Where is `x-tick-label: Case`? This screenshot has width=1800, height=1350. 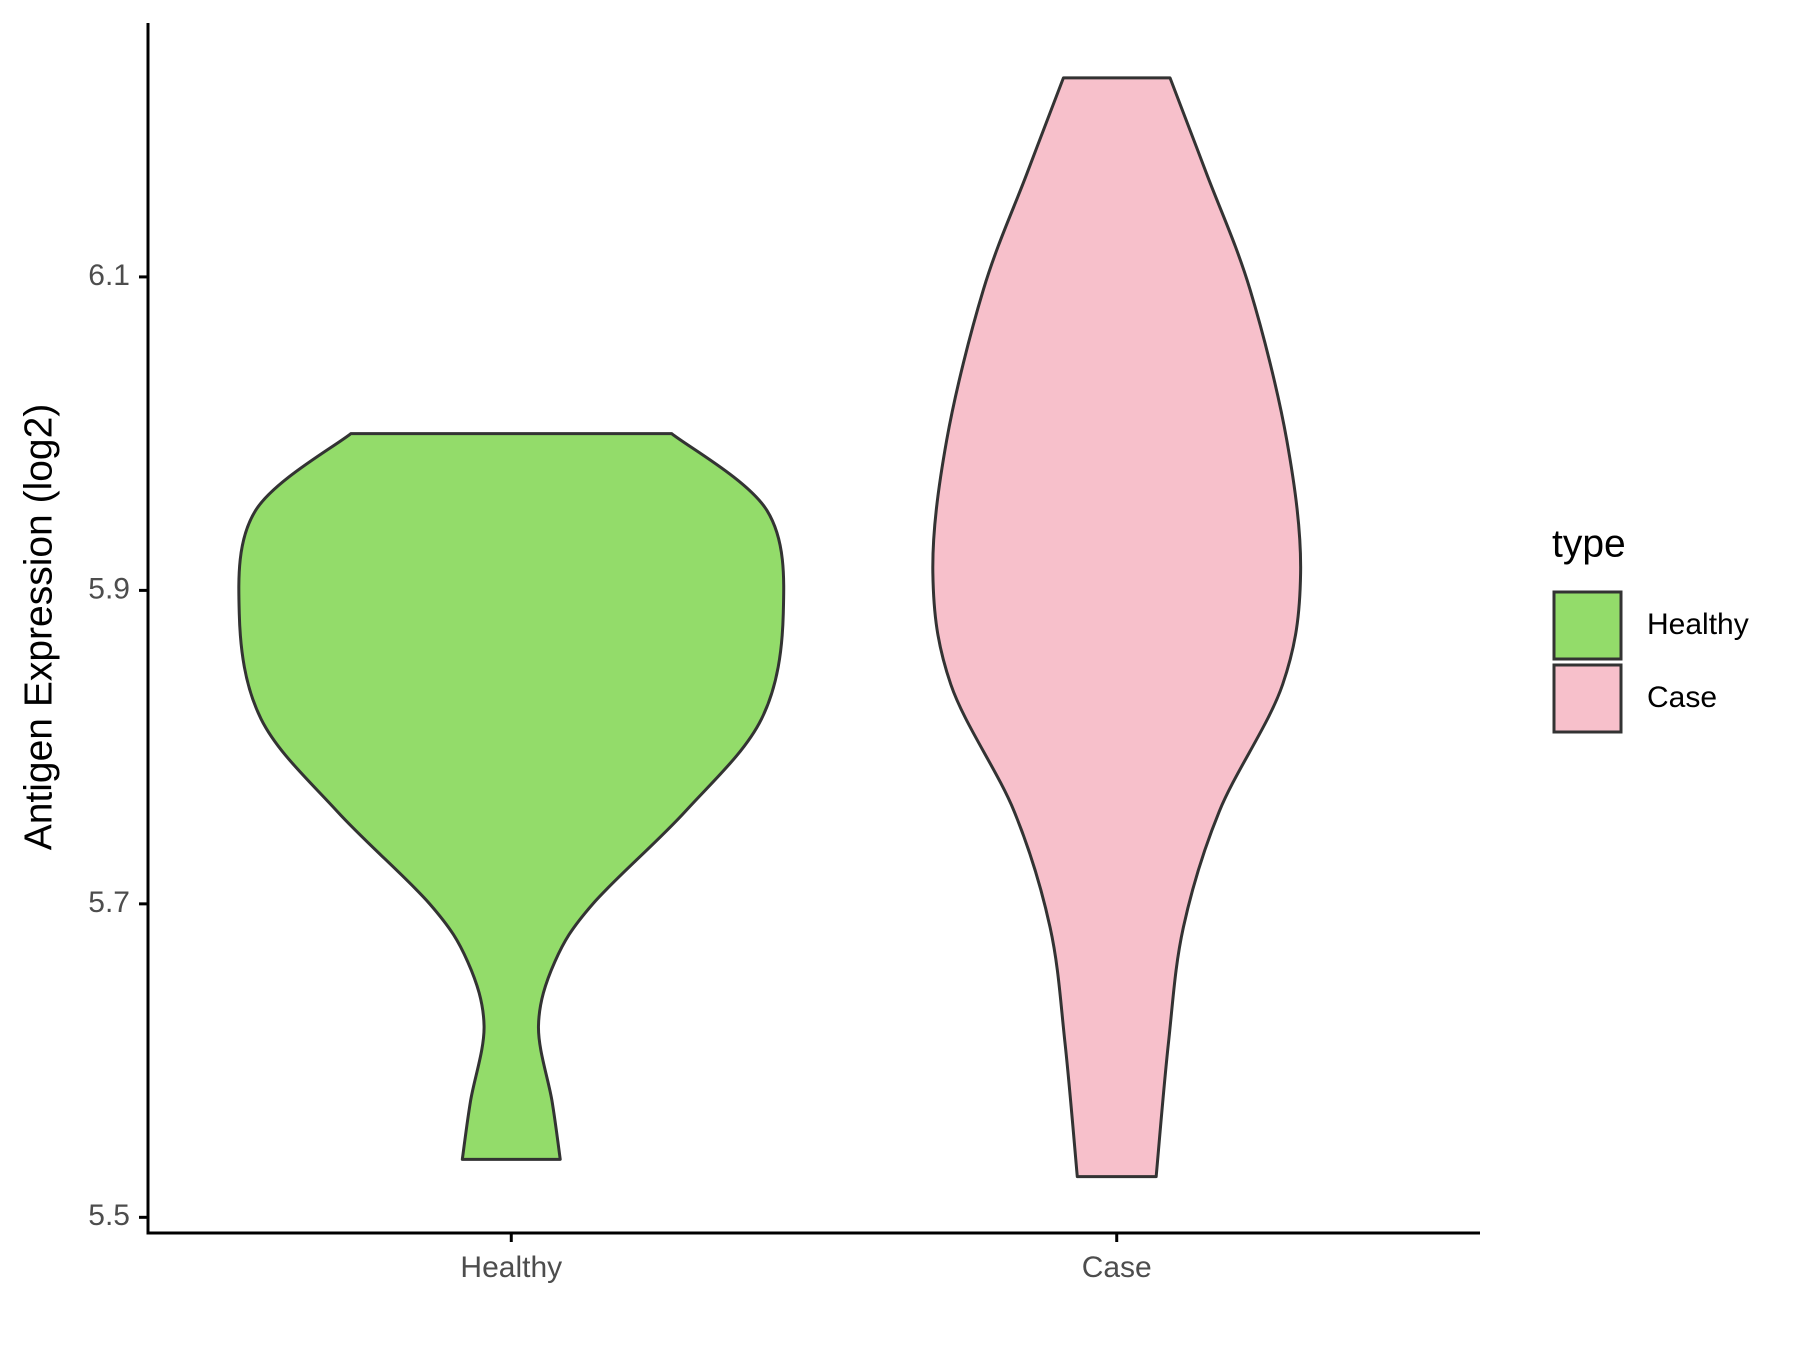 x-tick-label: Case is located at coordinates (1117, 1267).